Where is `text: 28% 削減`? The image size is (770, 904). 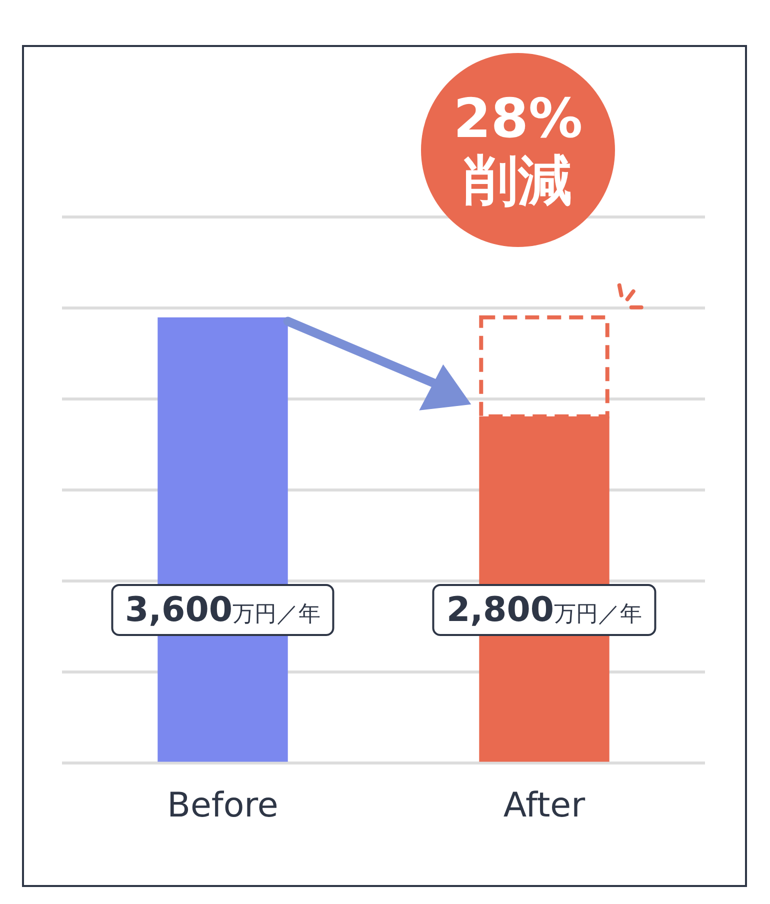
text: 28% 削減 is located at coordinates (518, 150).